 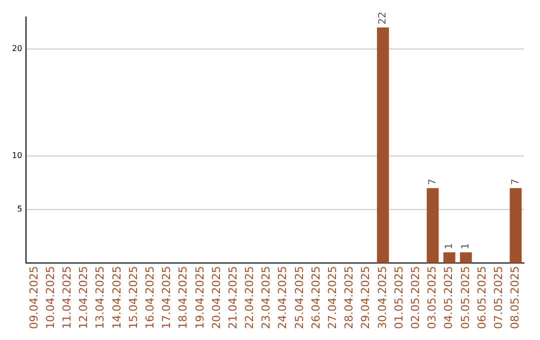 What do you see at coordinates (17, 155) in the screenshot?
I see `y-tick-label: 10` at bounding box center [17, 155].